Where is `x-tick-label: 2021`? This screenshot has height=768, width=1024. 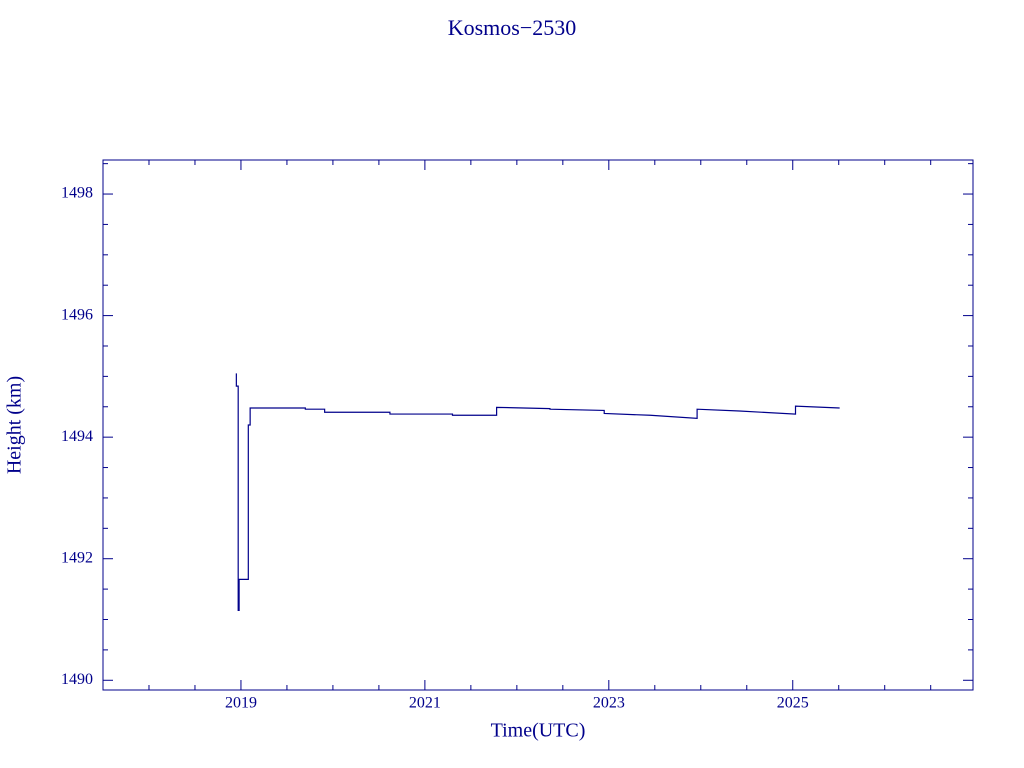
x-tick-label: 2021 is located at coordinates (425, 703).